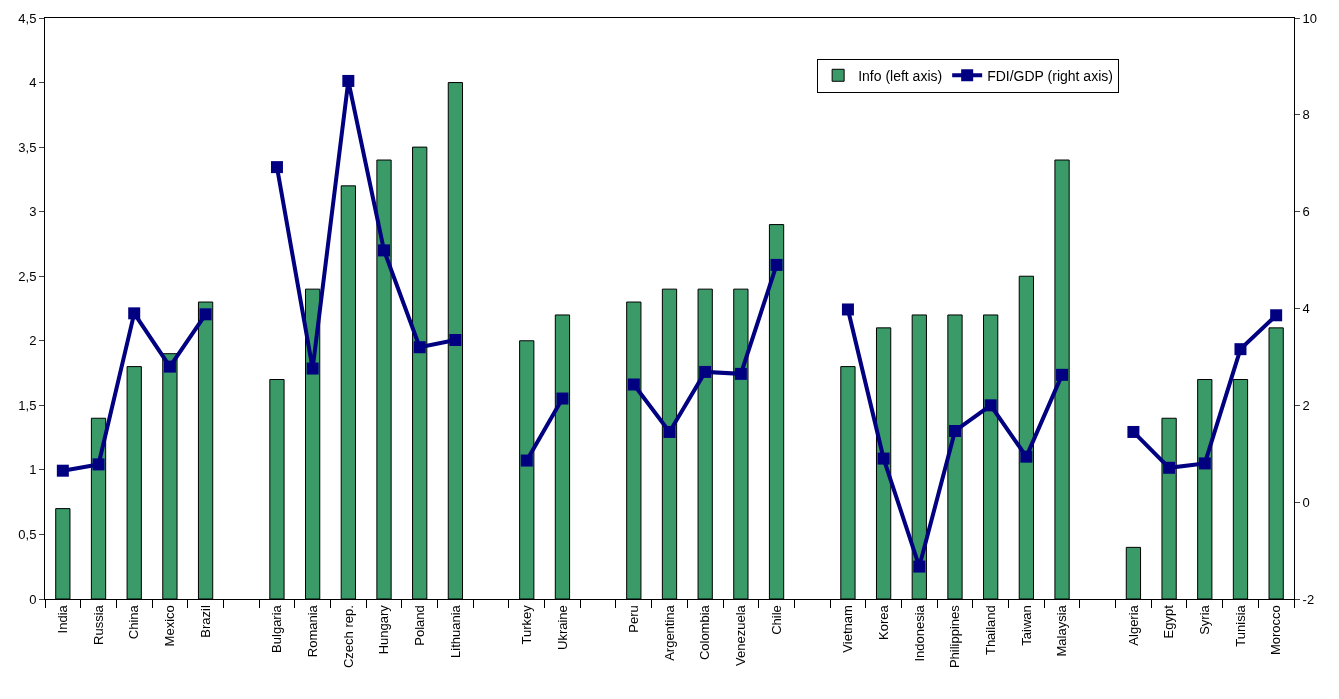  I want to click on x-tick-label: Brazil, so click(205, 621).